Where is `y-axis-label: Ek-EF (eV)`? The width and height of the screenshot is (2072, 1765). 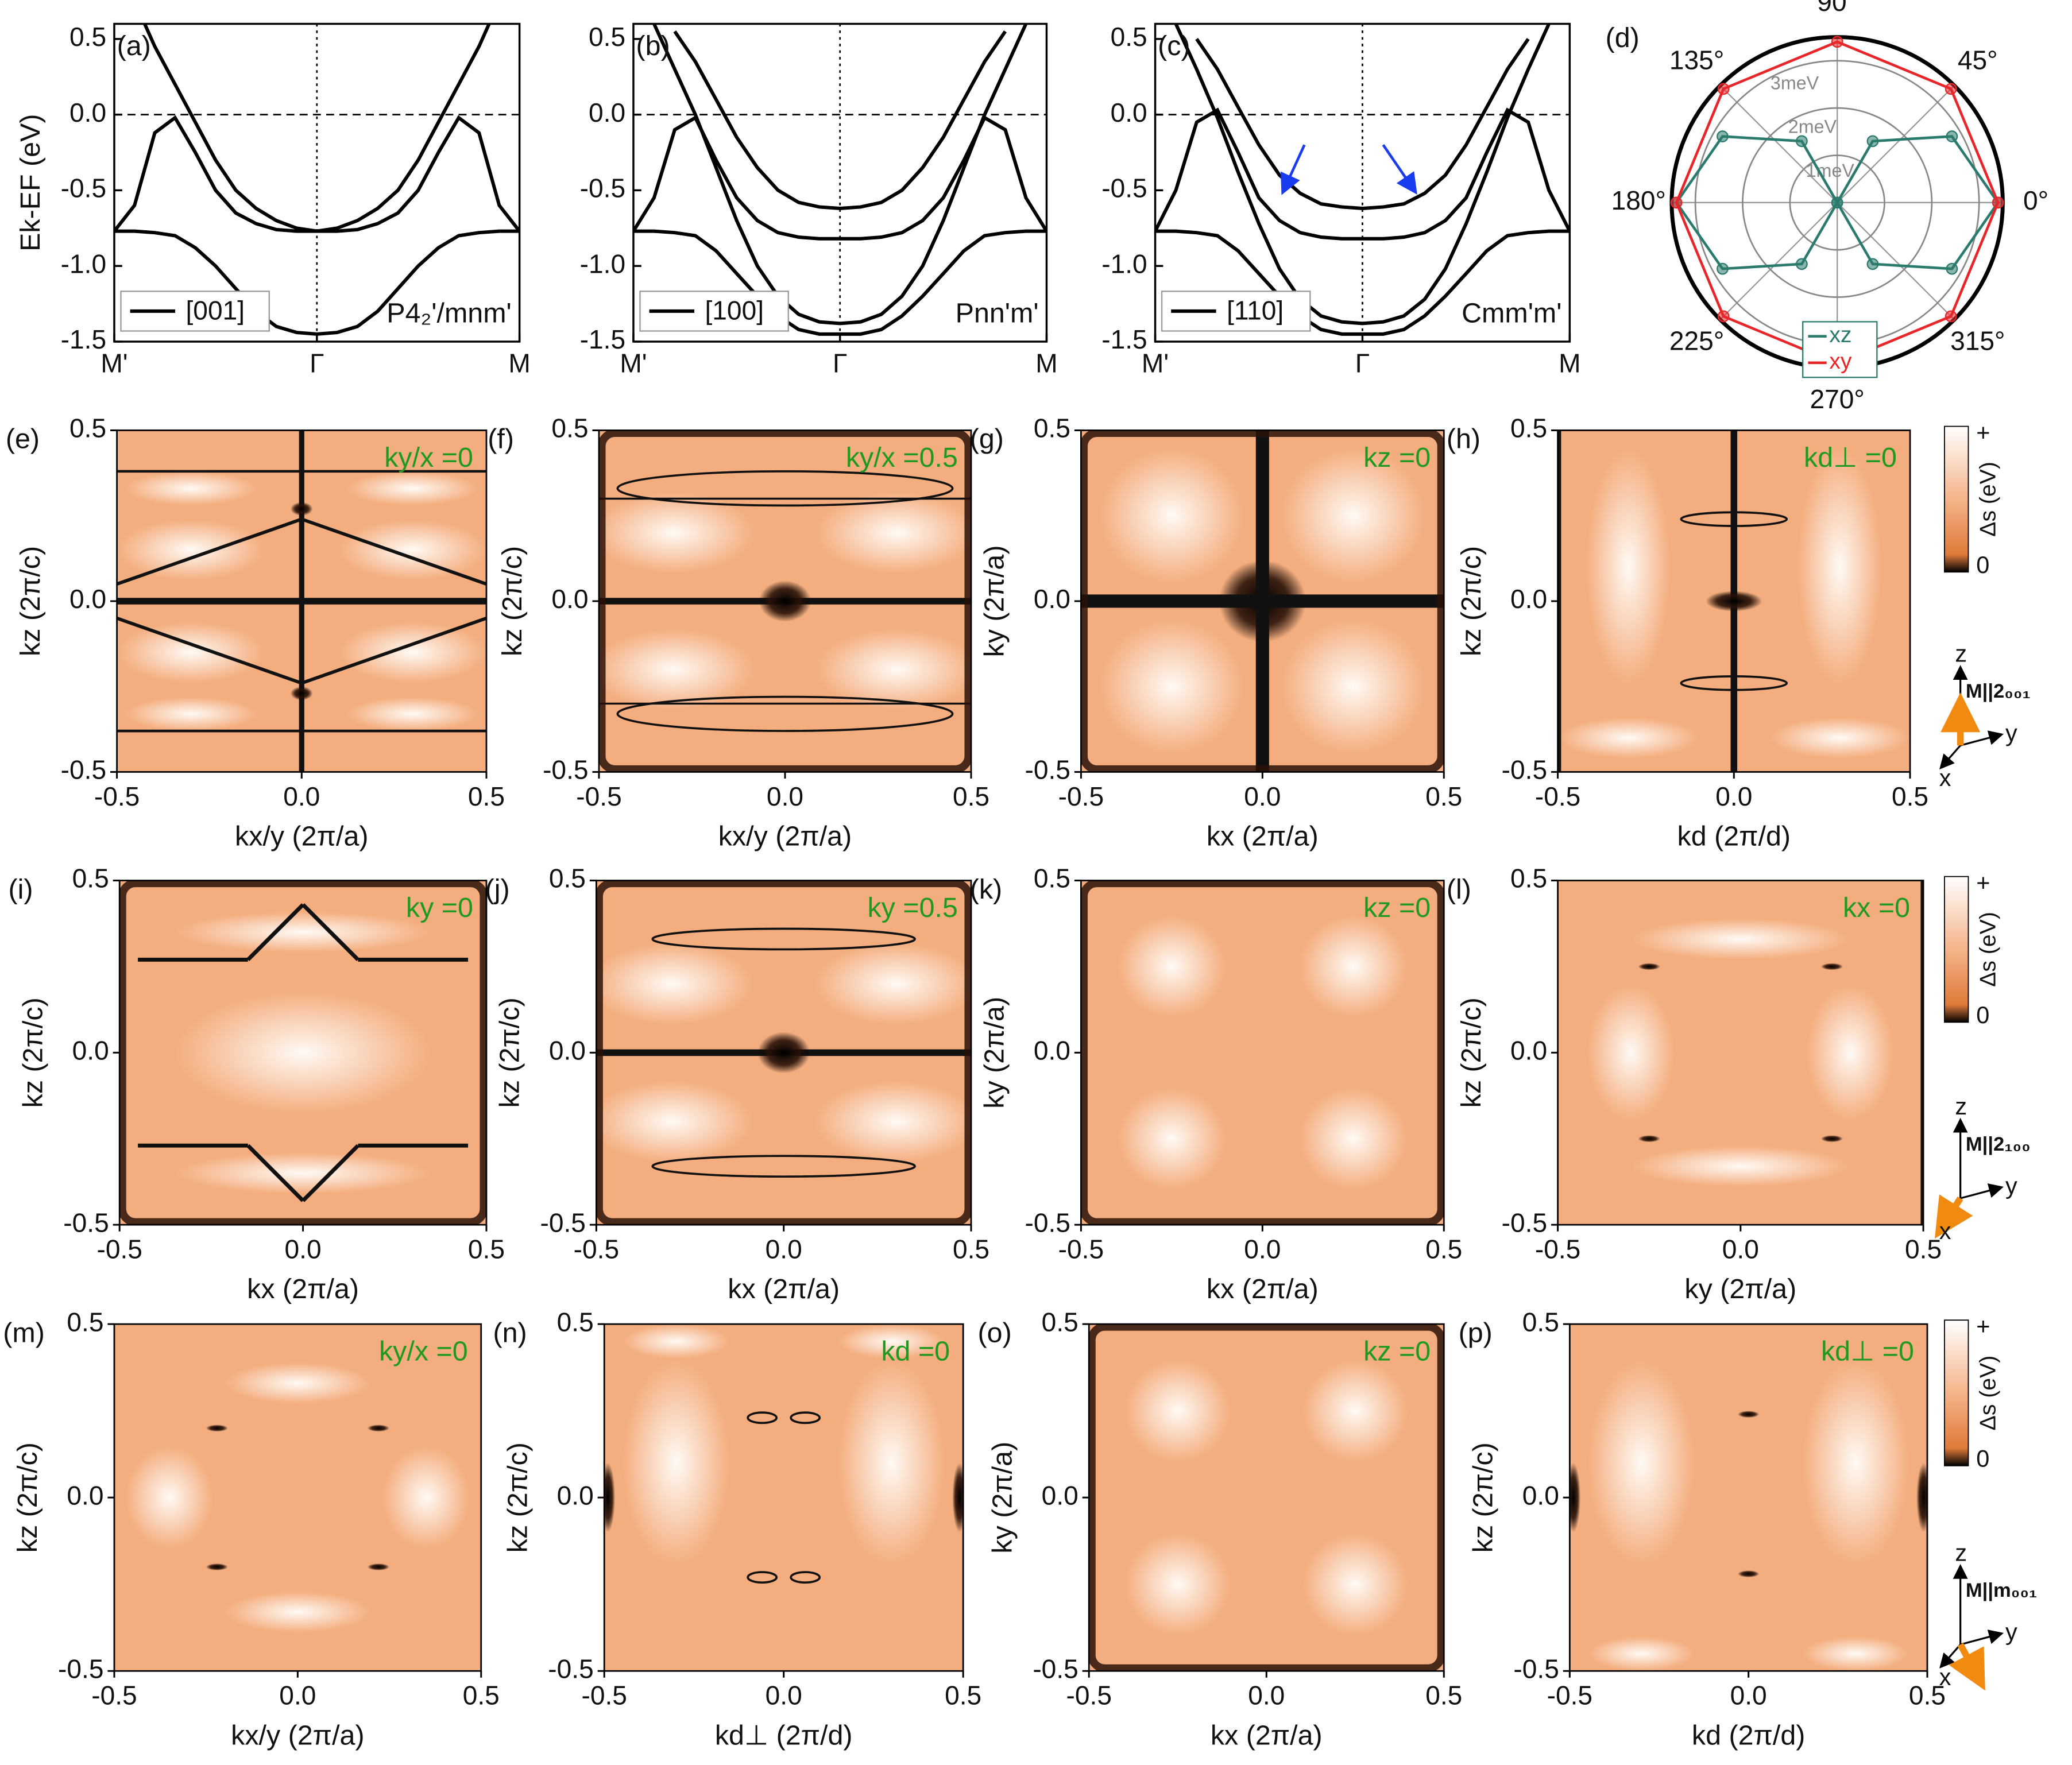
y-axis-label: Ek-EF (eV) is located at coordinates (30, 182).